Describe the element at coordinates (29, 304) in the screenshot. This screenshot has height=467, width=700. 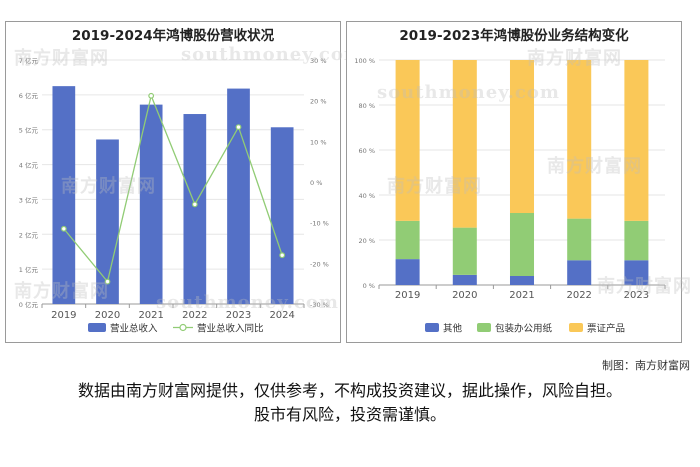
I see `y-left-tick-label: 0 亿元` at that location.